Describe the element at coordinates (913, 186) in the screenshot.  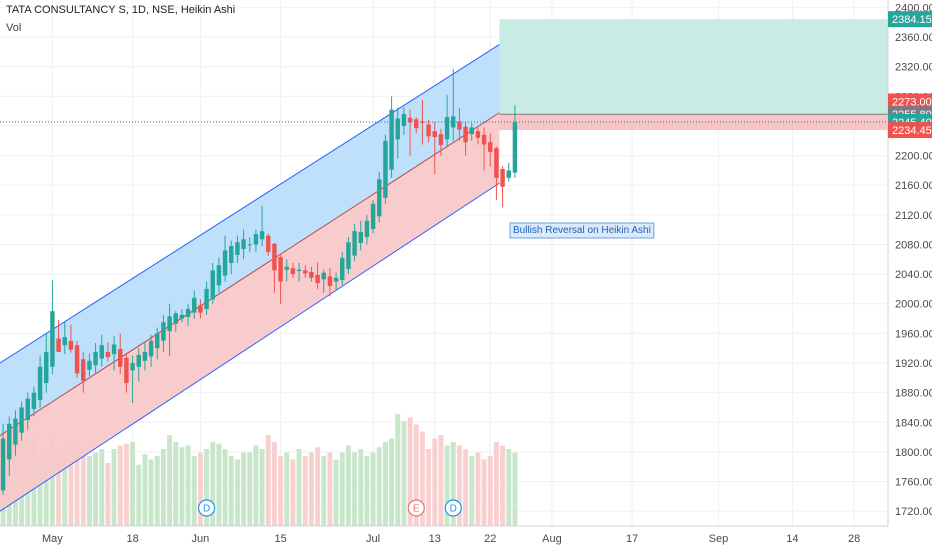
I see `price-tick-label: 2160.00` at that location.